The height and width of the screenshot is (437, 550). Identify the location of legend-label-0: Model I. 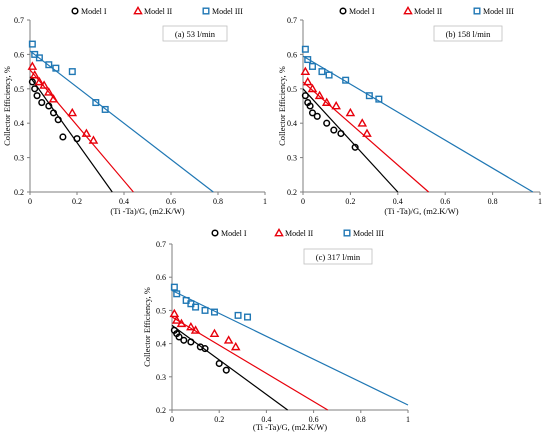
(234, 233).